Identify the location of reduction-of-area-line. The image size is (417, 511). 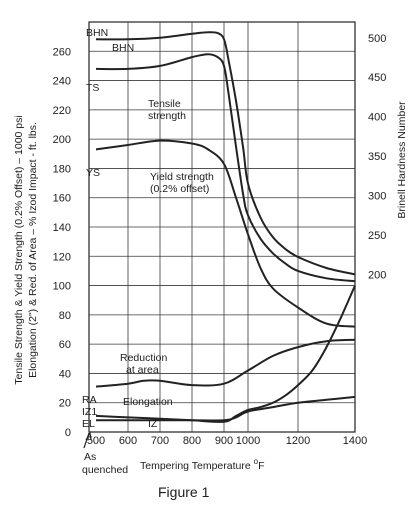
(225, 363).